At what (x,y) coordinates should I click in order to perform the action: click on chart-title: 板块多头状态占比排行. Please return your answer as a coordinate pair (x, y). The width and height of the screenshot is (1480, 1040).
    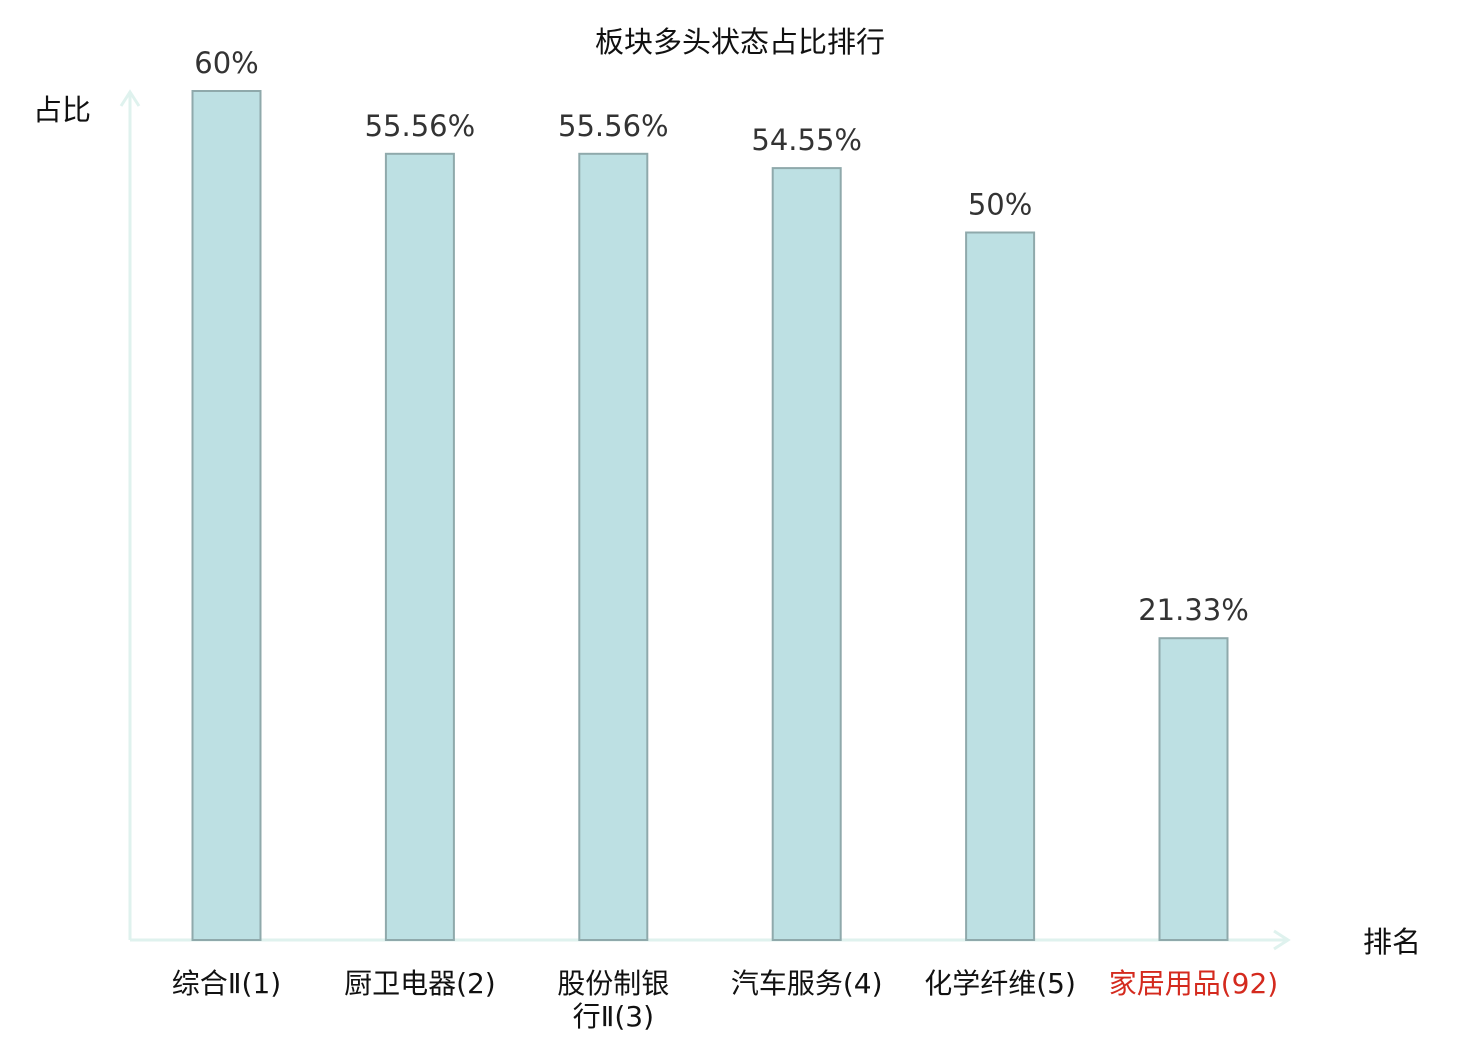
    Looking at the image, I should click on (740, 42).